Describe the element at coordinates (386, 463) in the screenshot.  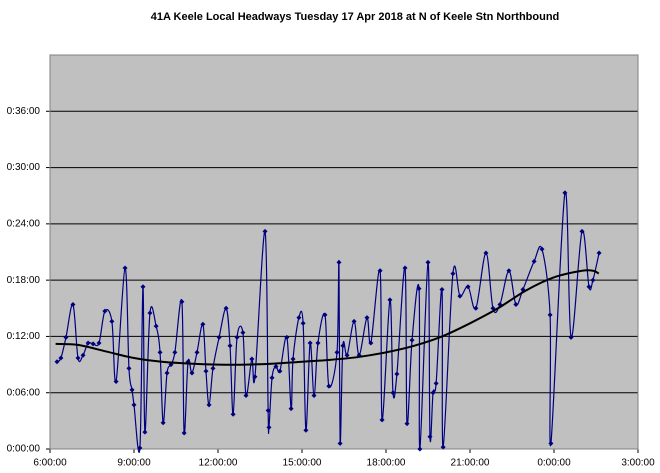
I see `x-tick-label: 18:00:00` at that location.